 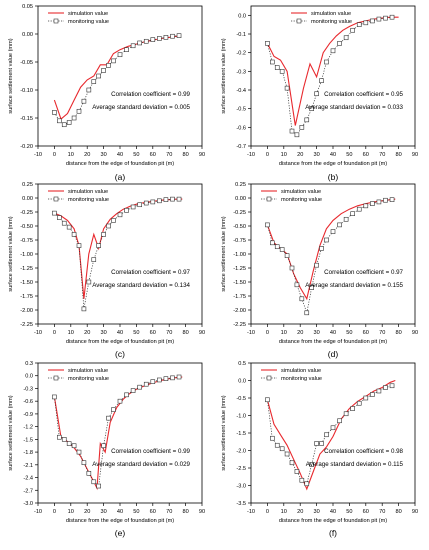 What do you see at coordinates (240, 199) in the screenshot?
I see `y-tick-label: 0.00` at bounding box center [240, 199].